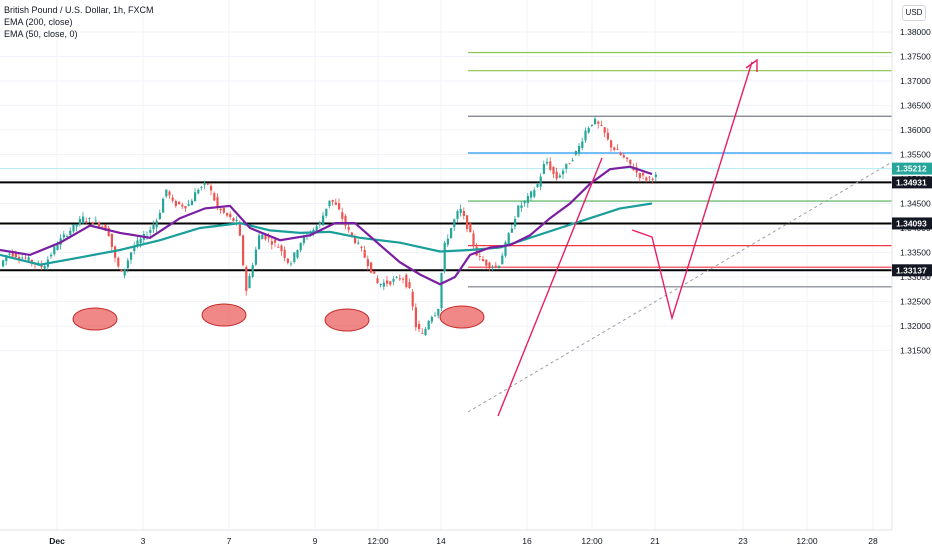 The image size is (932, 550). Describe the element at coordinates (915, 106) in the screenshot. I see `price-tick-label: 1.36500` at that location.